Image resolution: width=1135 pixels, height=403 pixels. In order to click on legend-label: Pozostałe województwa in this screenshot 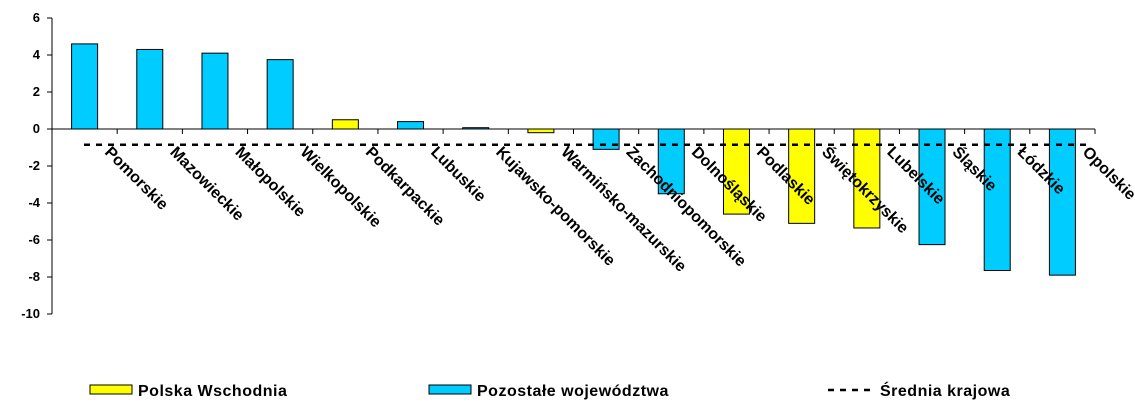, I will do `click(573, 391)`.